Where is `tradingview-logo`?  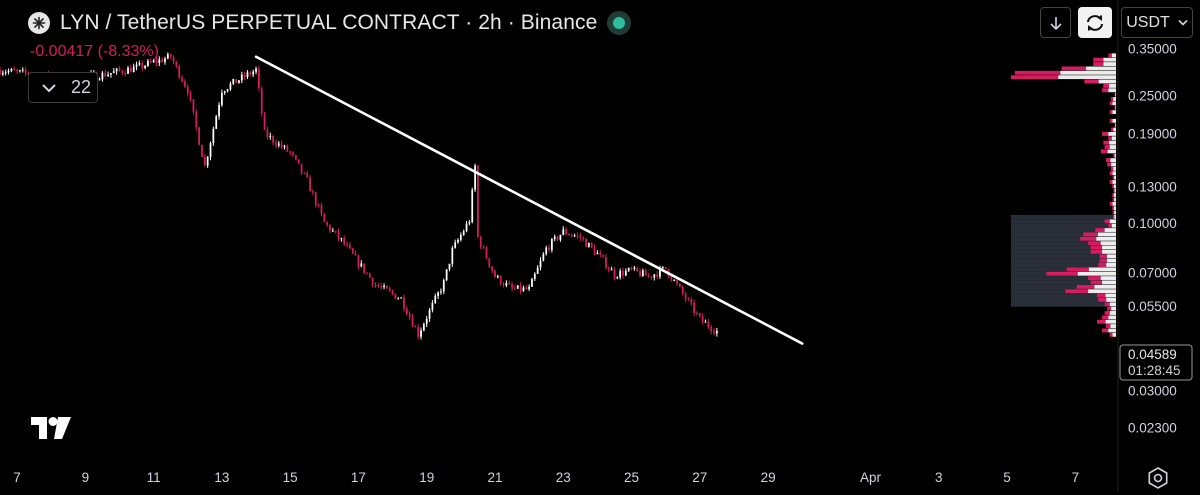
tradingview-logo is located at coordinates (53, 431).